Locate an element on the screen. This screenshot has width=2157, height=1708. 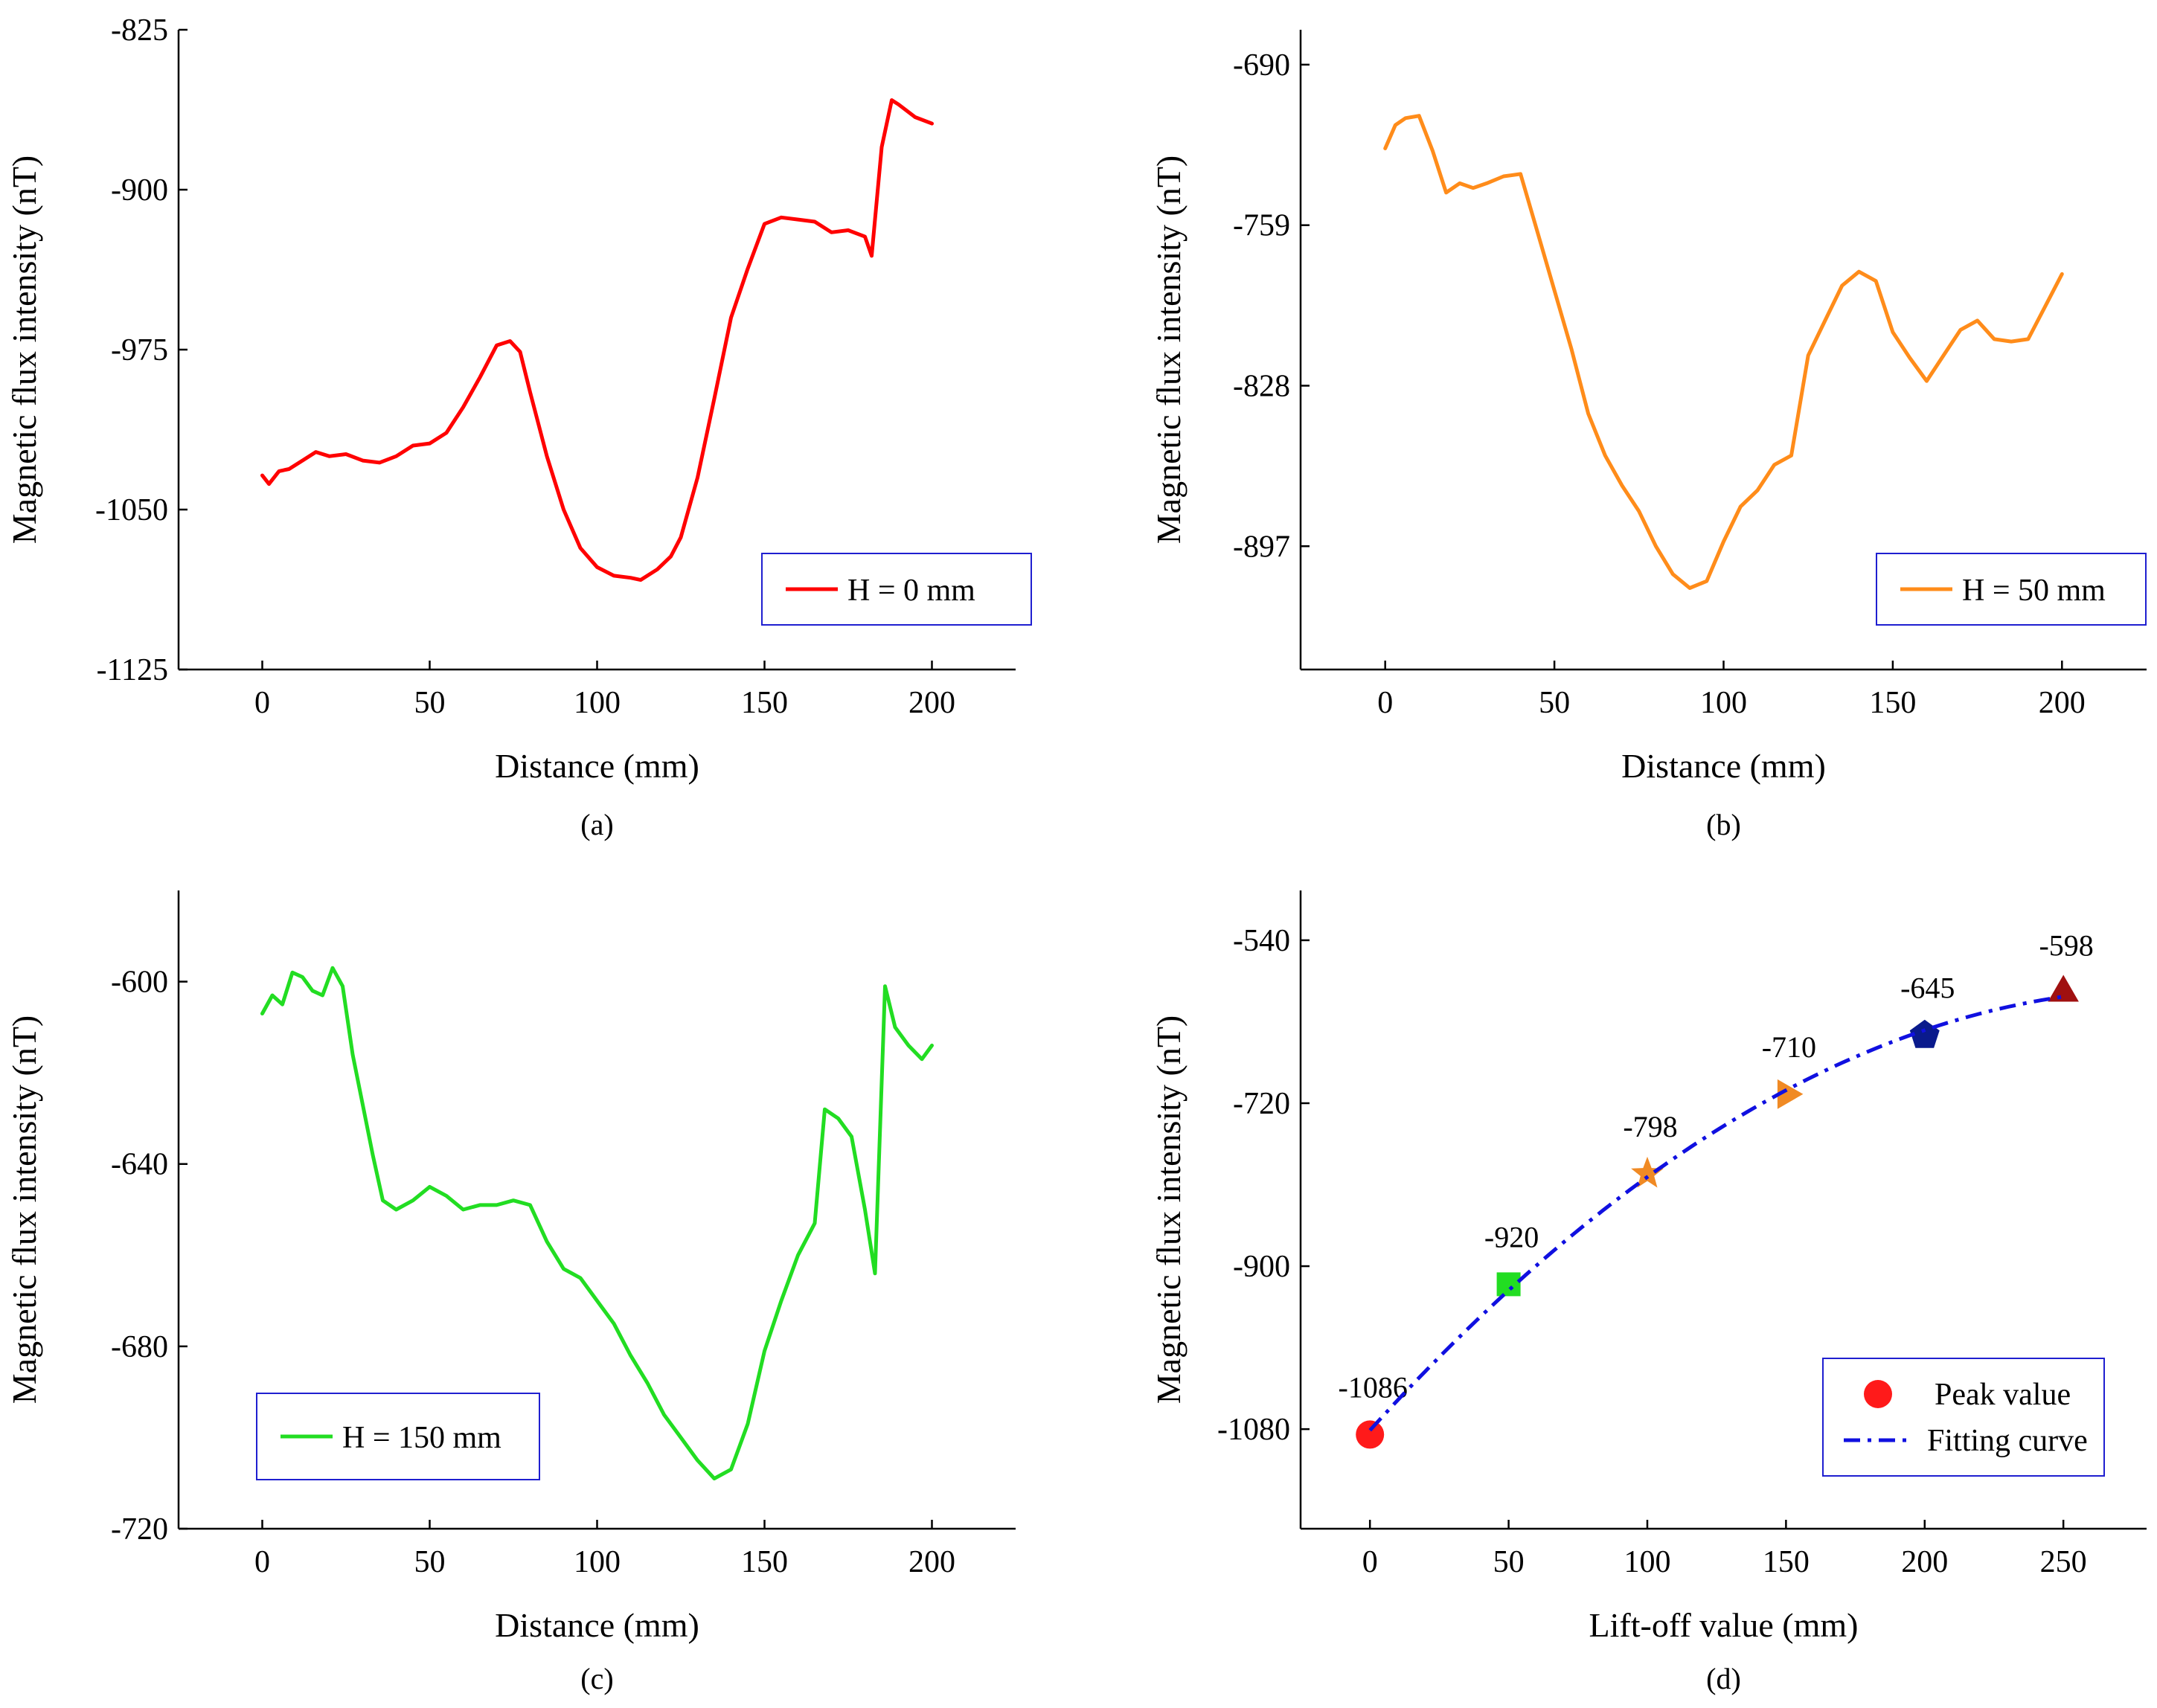
y-tick-label: -897 is located at coordinates (1261, 547).